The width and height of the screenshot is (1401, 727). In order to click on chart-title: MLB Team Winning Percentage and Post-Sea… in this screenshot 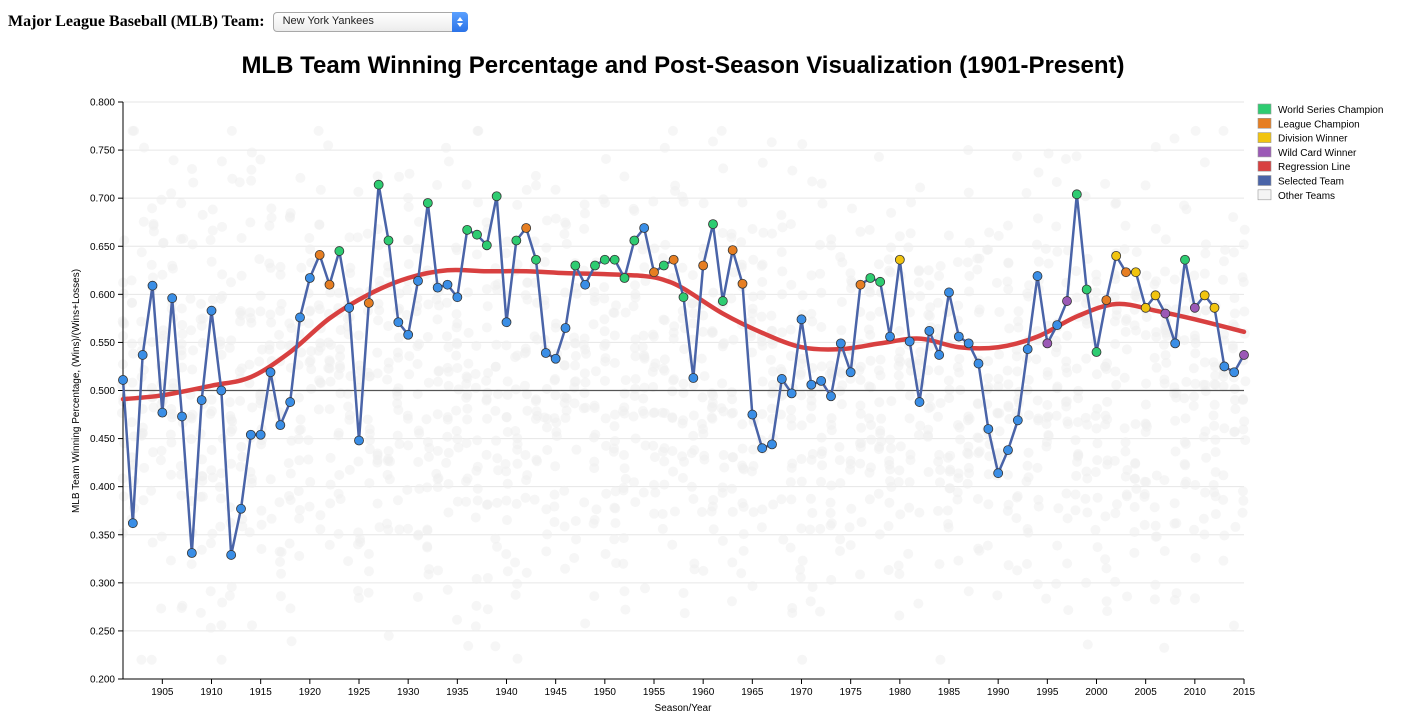, I will do `click(683, 65)`.